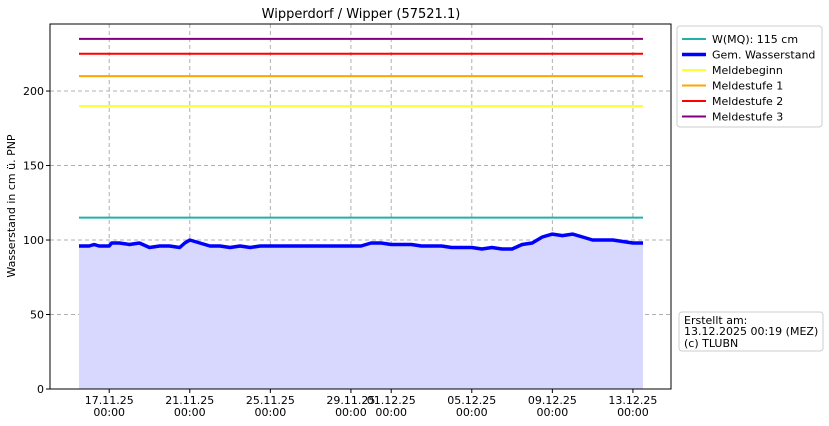 This screenshot has height=426, width=829. Describe the element at coordinates (270, 400) in the screenshot. I see `x-tick-label-date: 25.11.25` at that location.